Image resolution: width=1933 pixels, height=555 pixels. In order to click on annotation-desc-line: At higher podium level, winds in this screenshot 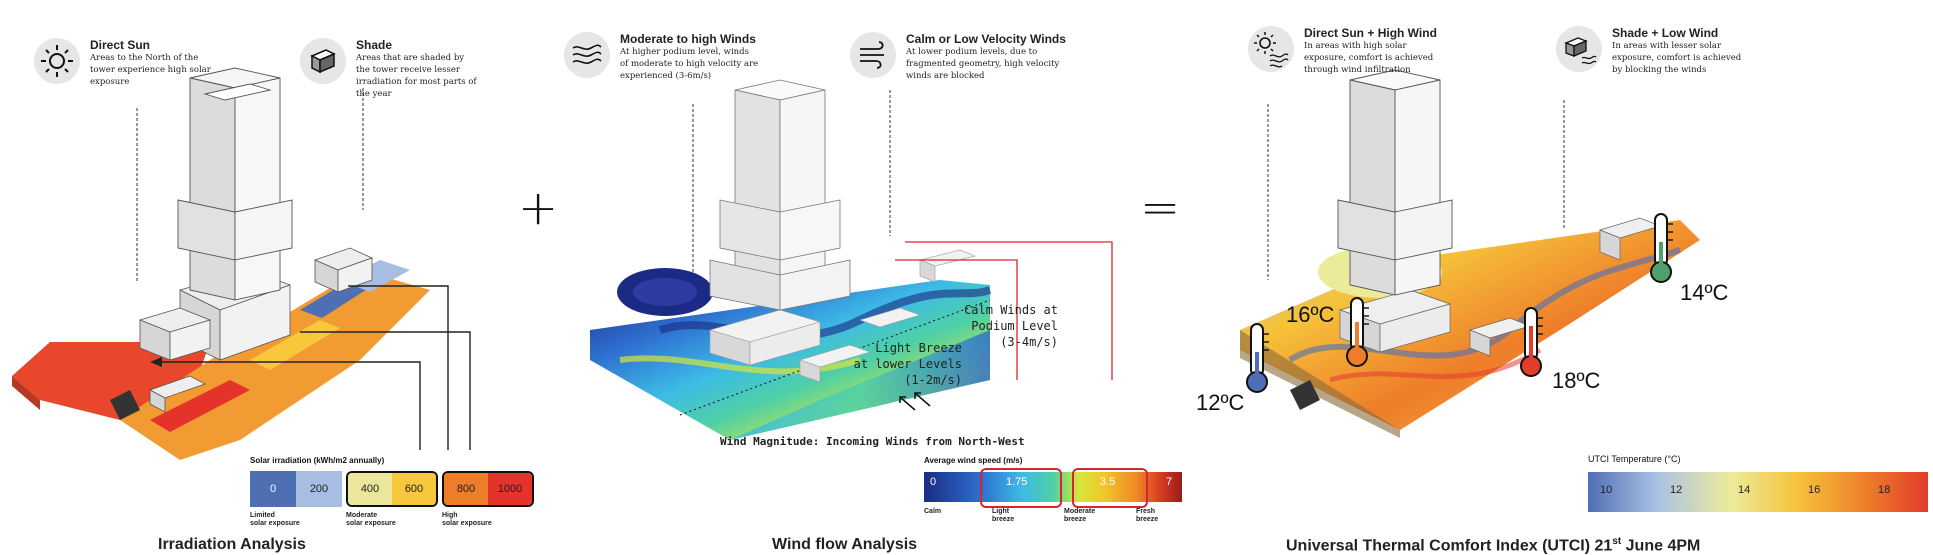, I will do `click(684, 52)`.